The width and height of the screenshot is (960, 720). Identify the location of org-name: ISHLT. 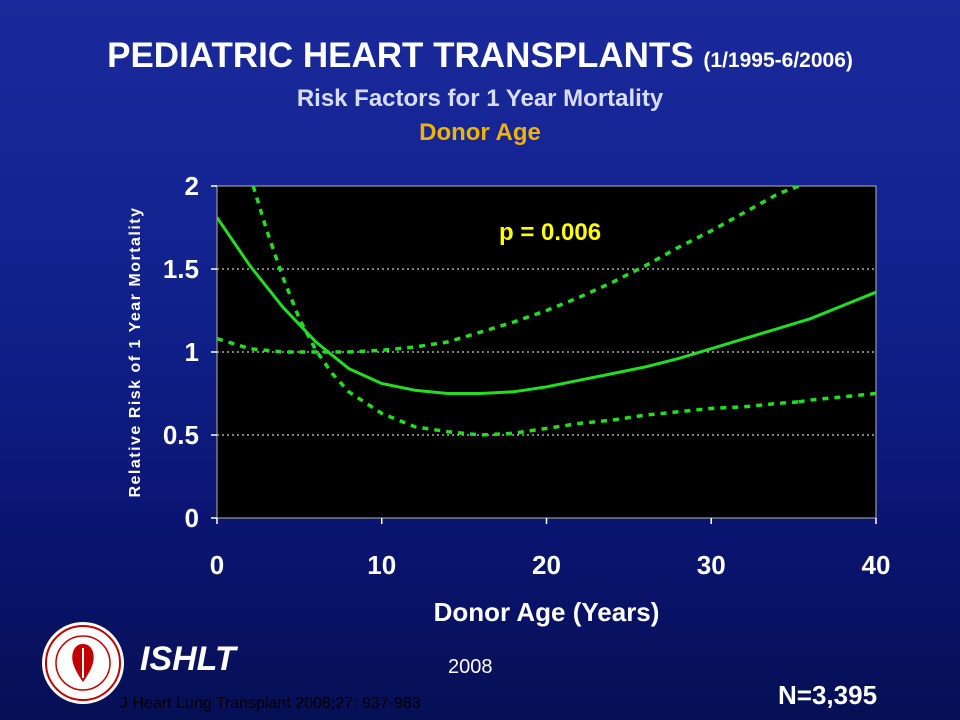
(188, 659).